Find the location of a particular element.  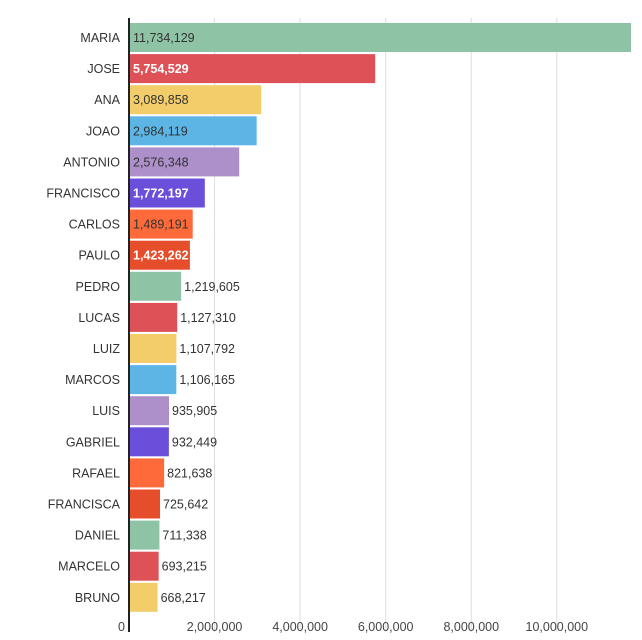

bar-bruno is located at coordinates (143, 597).